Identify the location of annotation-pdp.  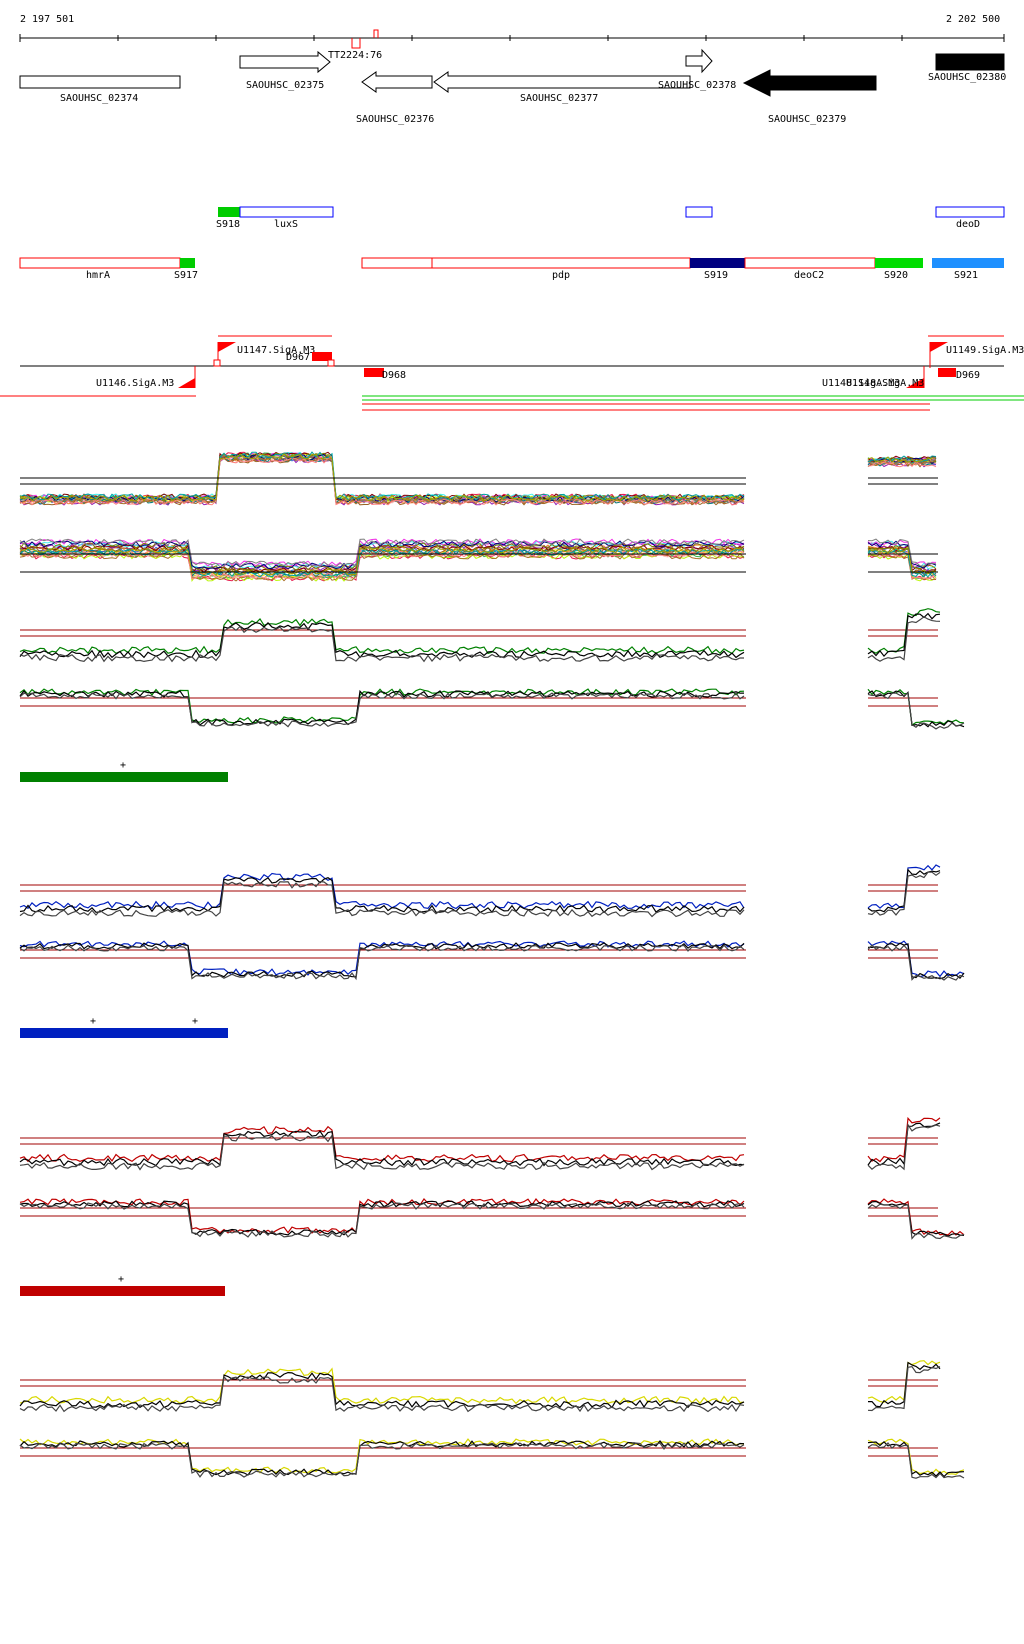
(561, 263).